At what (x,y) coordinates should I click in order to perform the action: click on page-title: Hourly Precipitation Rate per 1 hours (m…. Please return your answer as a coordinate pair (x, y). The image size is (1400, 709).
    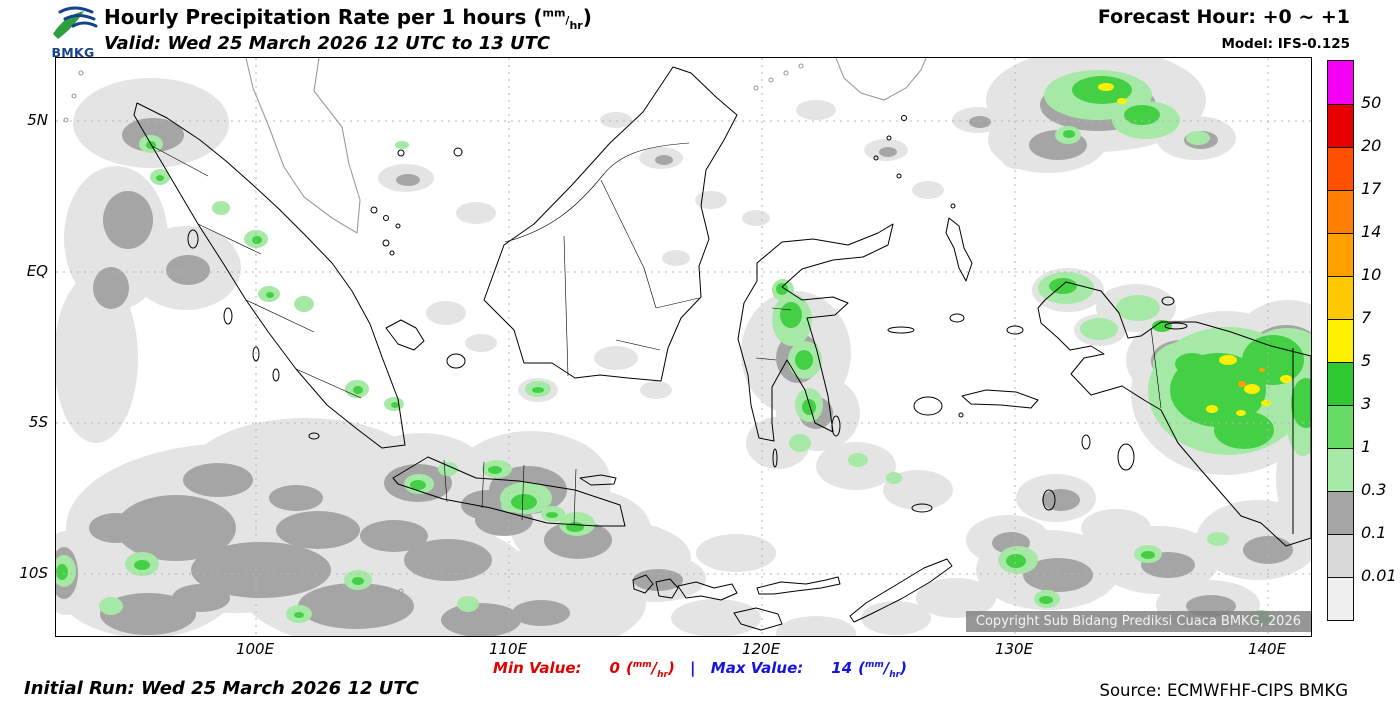
    Looking at the image, I should click on (348, 18).